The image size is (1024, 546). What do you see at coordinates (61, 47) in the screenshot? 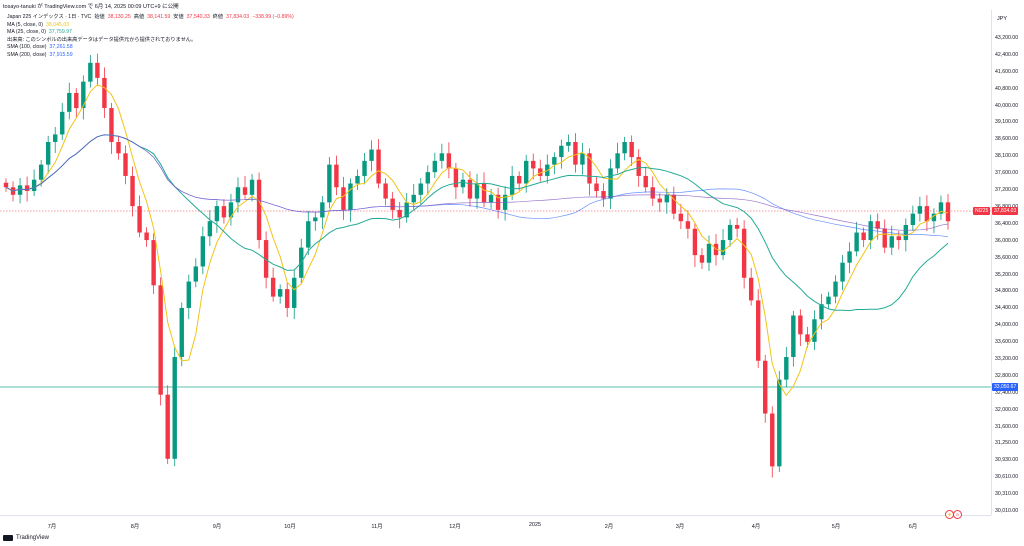
I see `indicator-value: 37,261.58` at bounding box center [61, 47].